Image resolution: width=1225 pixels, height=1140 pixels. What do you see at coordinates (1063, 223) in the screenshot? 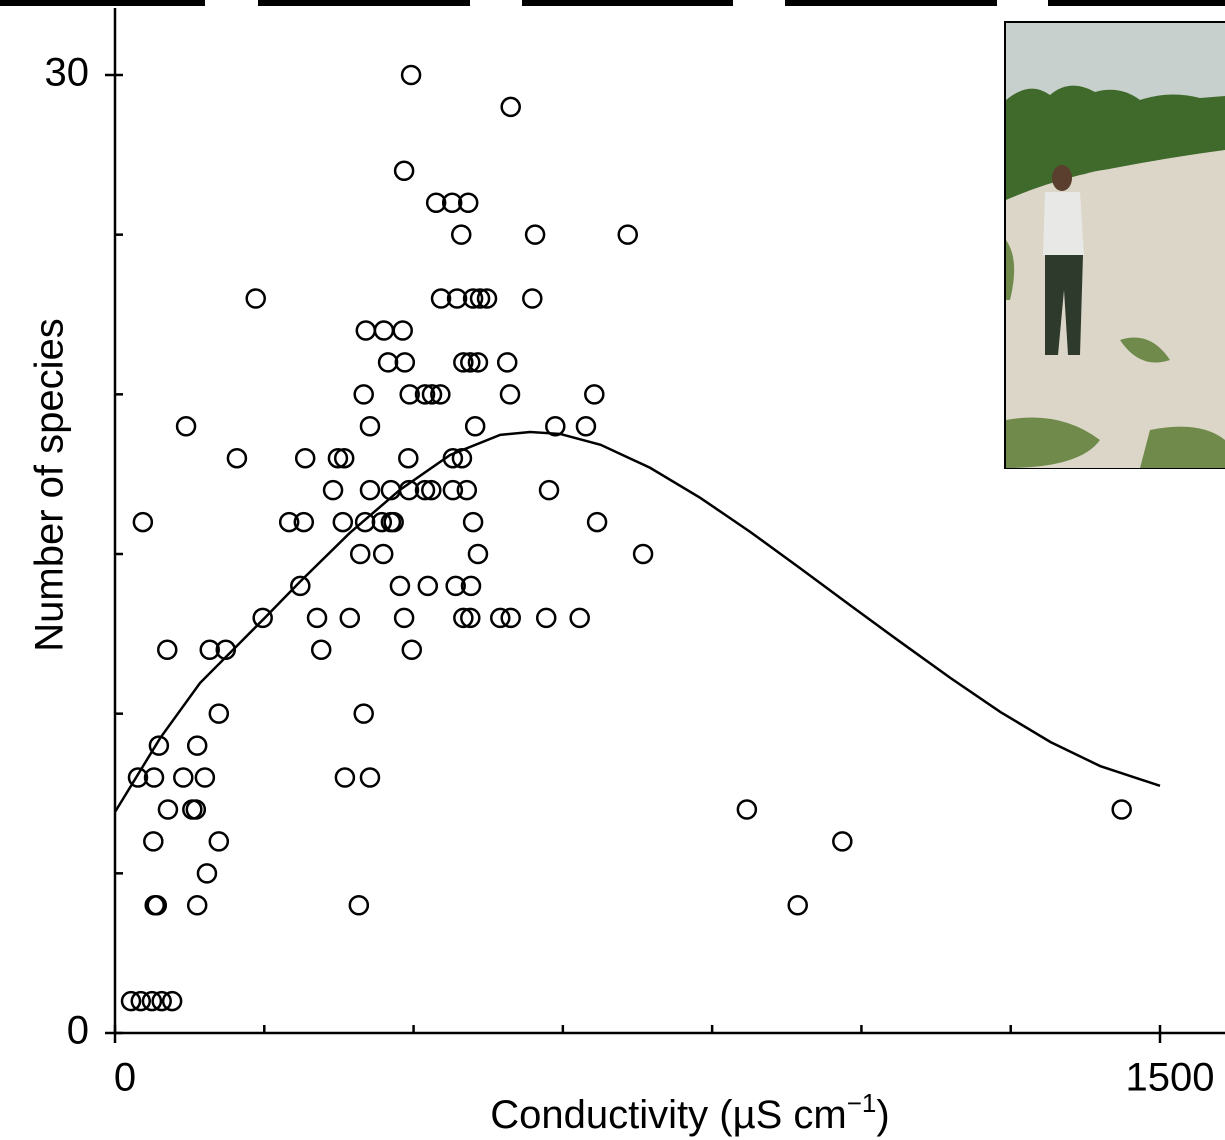
I see `photo-shirt` at bounding box center [1063, 223].